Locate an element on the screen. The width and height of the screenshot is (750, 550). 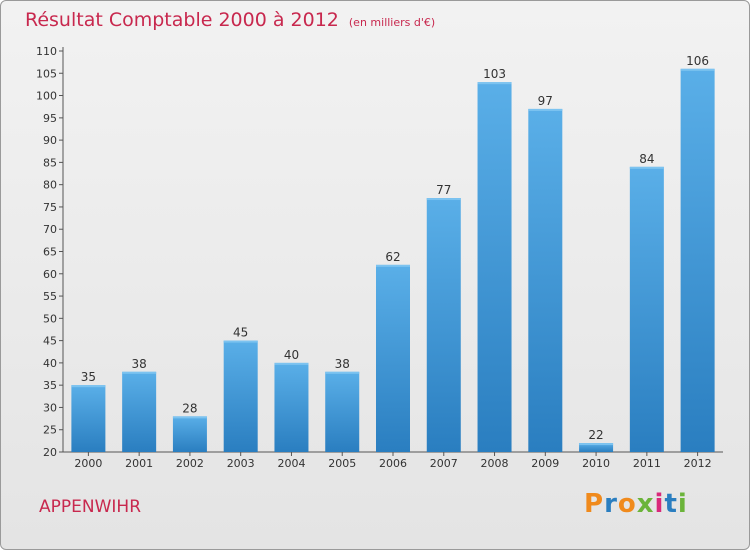
logo-letter: x is located at coordinates (645, 504).